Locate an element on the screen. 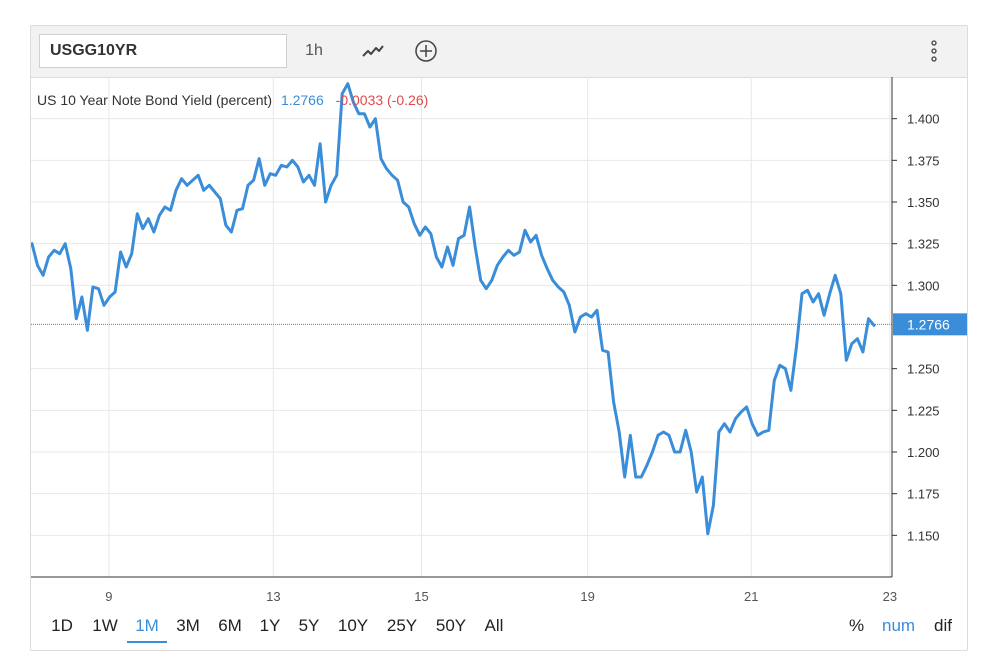 The width and height of the screenshot is (986, 669). range-25y: 25Y is located at coordinates (402, 625).